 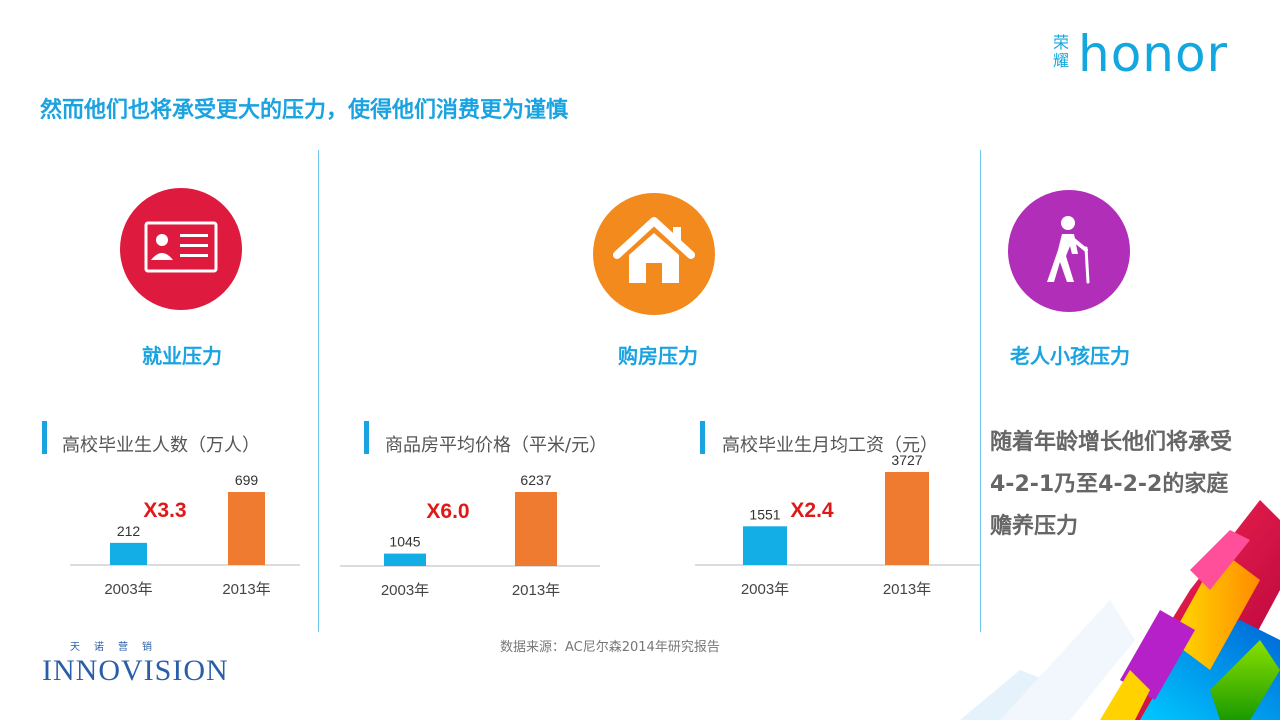 I want to click on chart-svg: 1551 2003年 3727 2013年 X2.4, so click(x=837, y=525).